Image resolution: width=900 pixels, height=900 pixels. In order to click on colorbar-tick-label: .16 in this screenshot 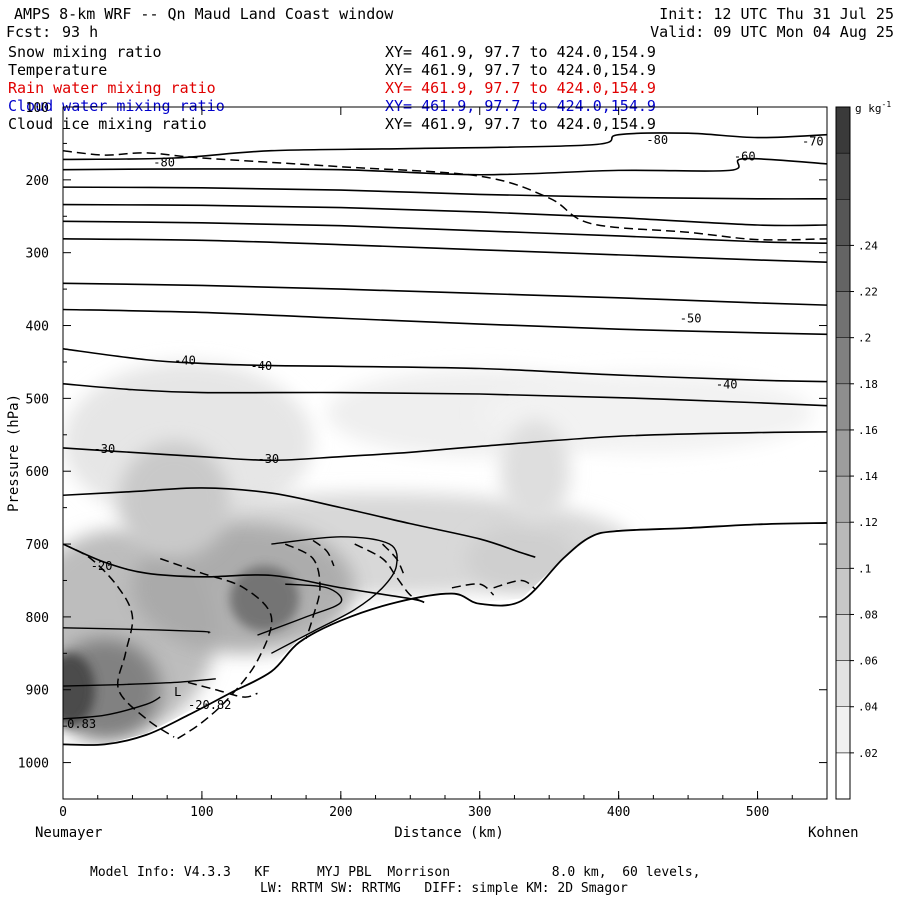, I will do `click(868, 430)`.